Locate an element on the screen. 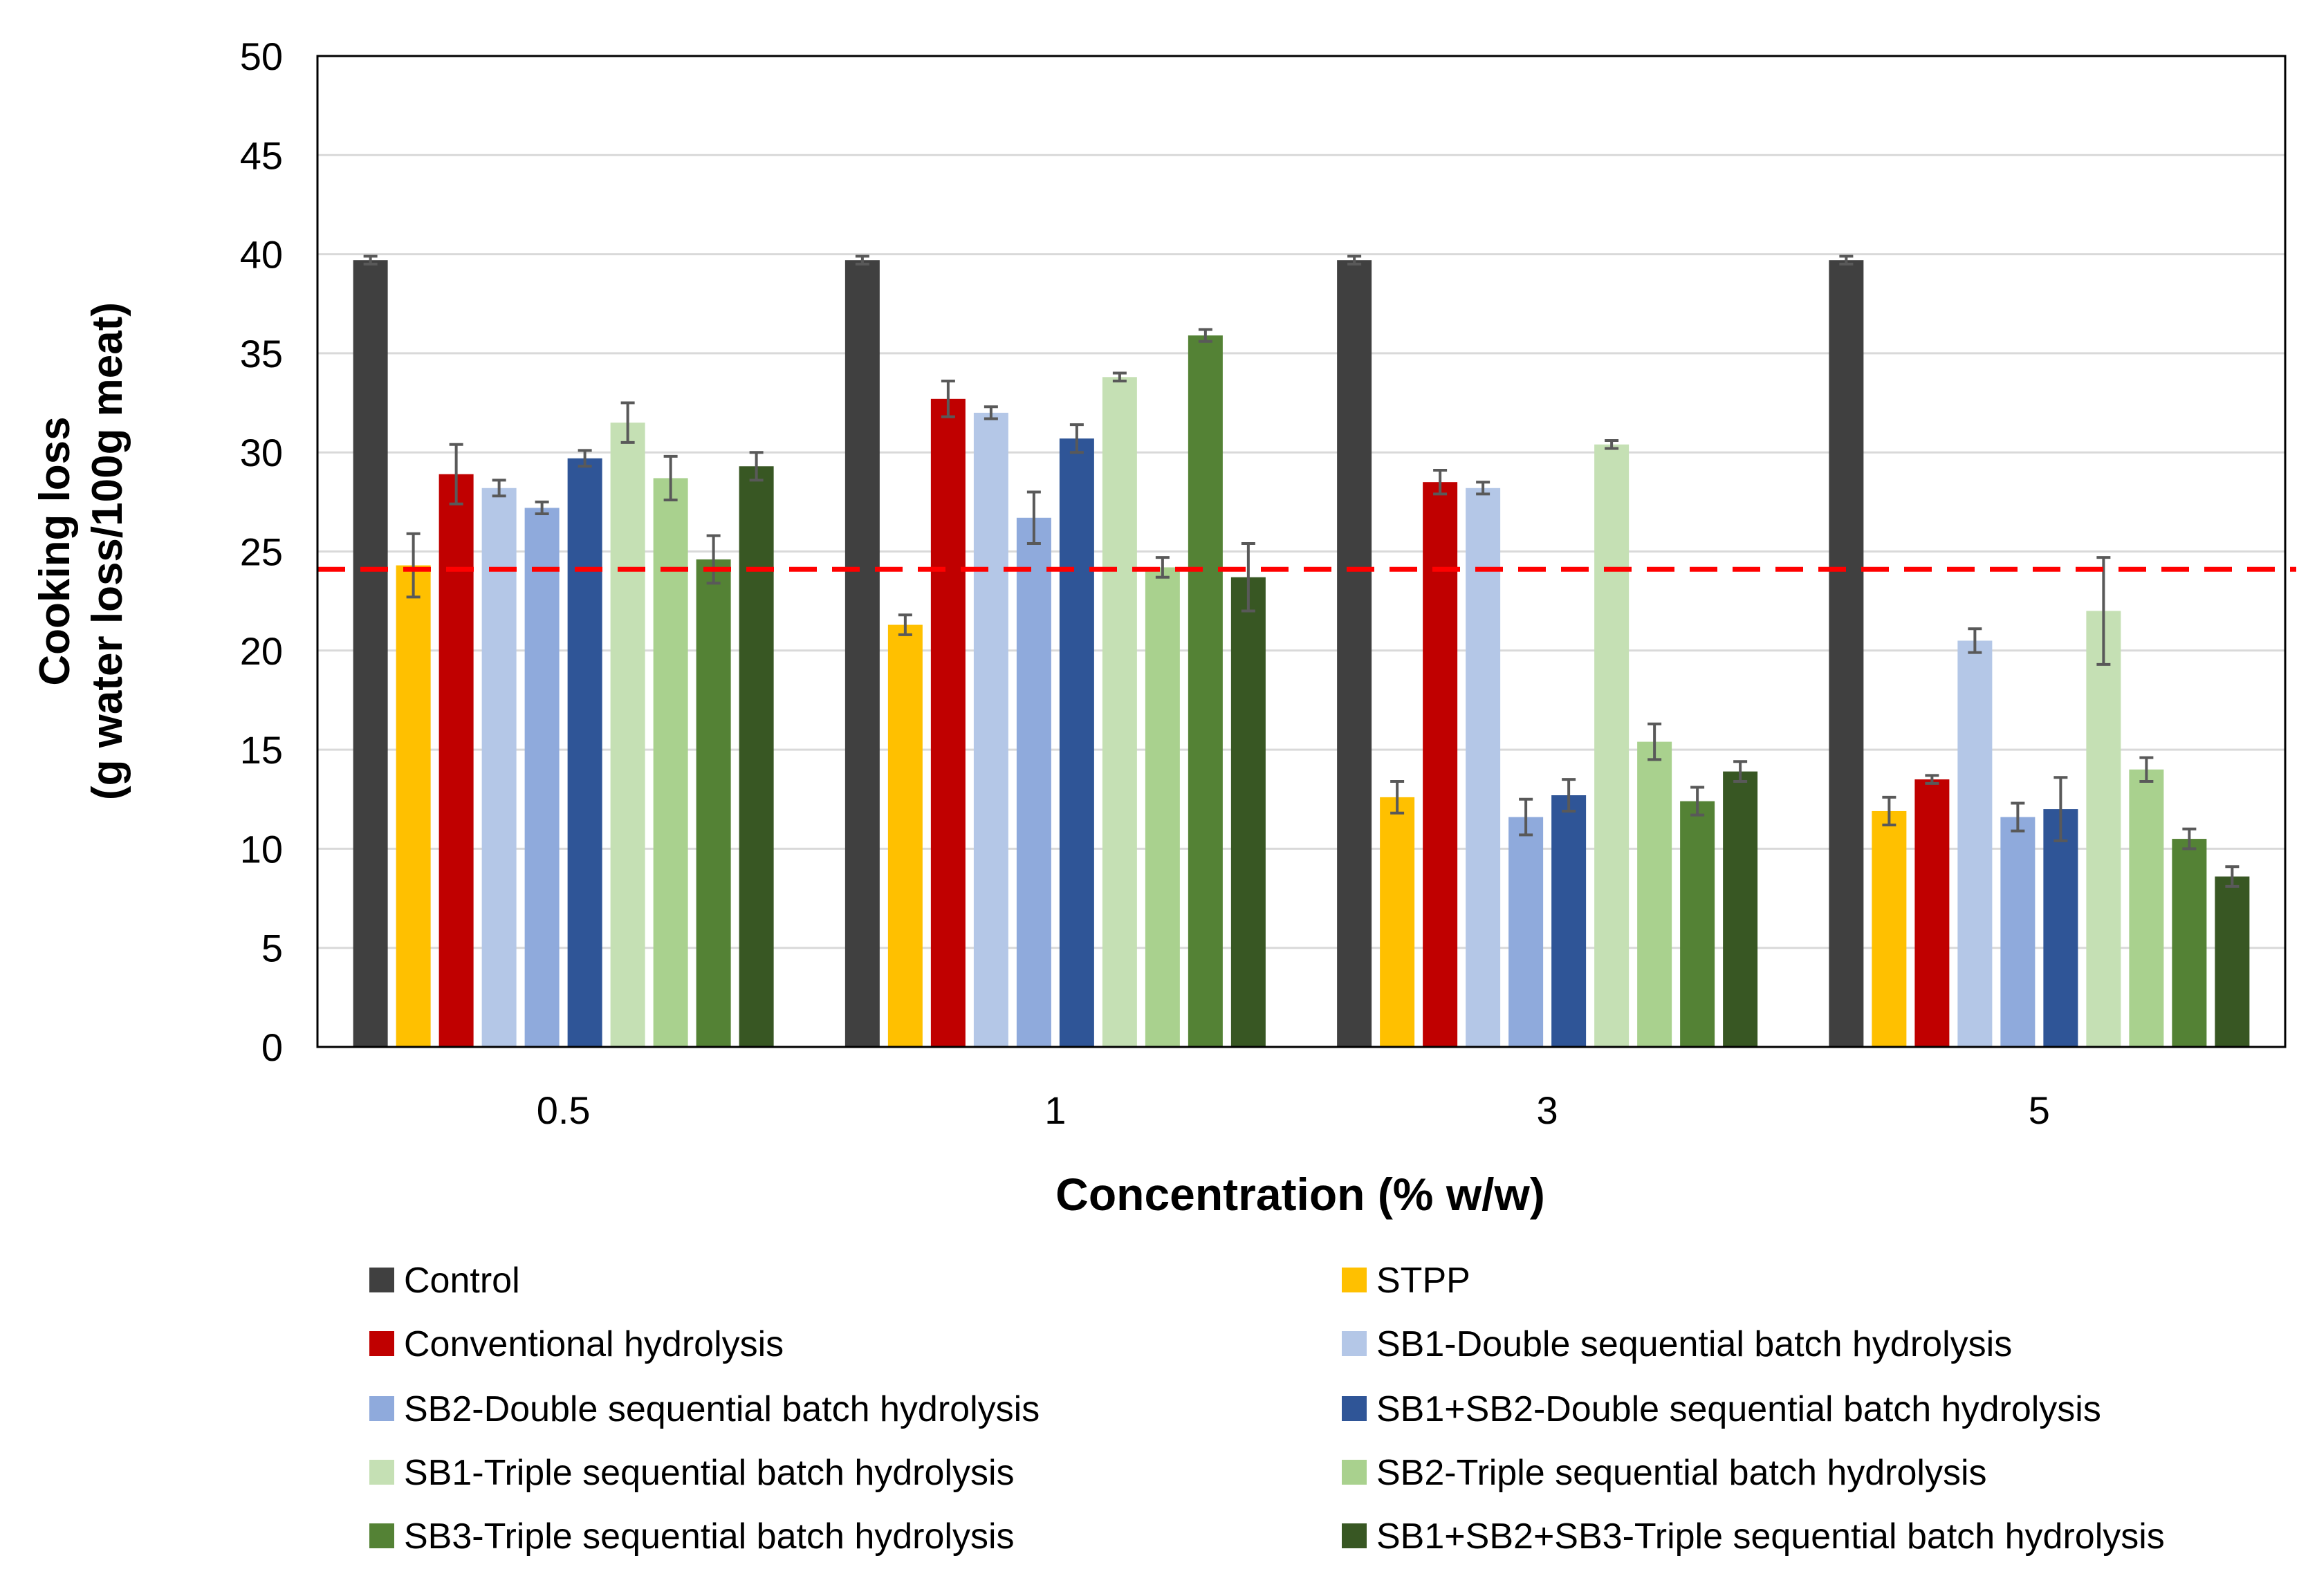  x-axis-title: Concentration (% w/w) is located at coordinates (1300, 1195).